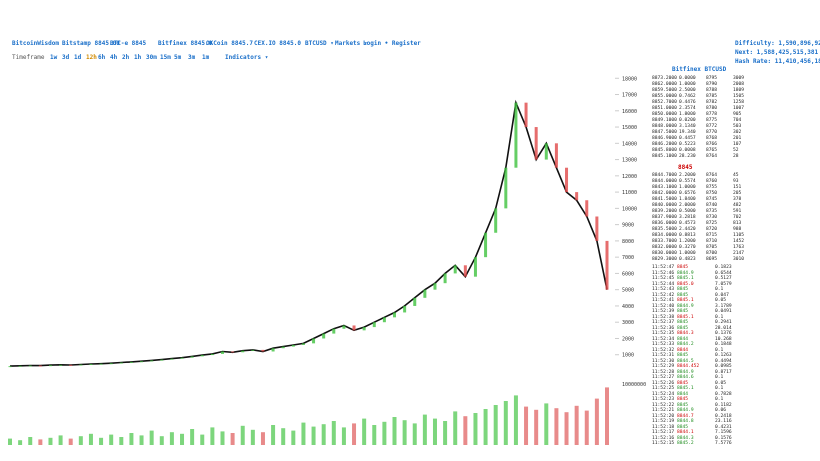 The image size is (820, 461). What do you see at coordinates (737, 217) in the screenshot?
I see `book-cell: 702` at bounding box center [737, 217].